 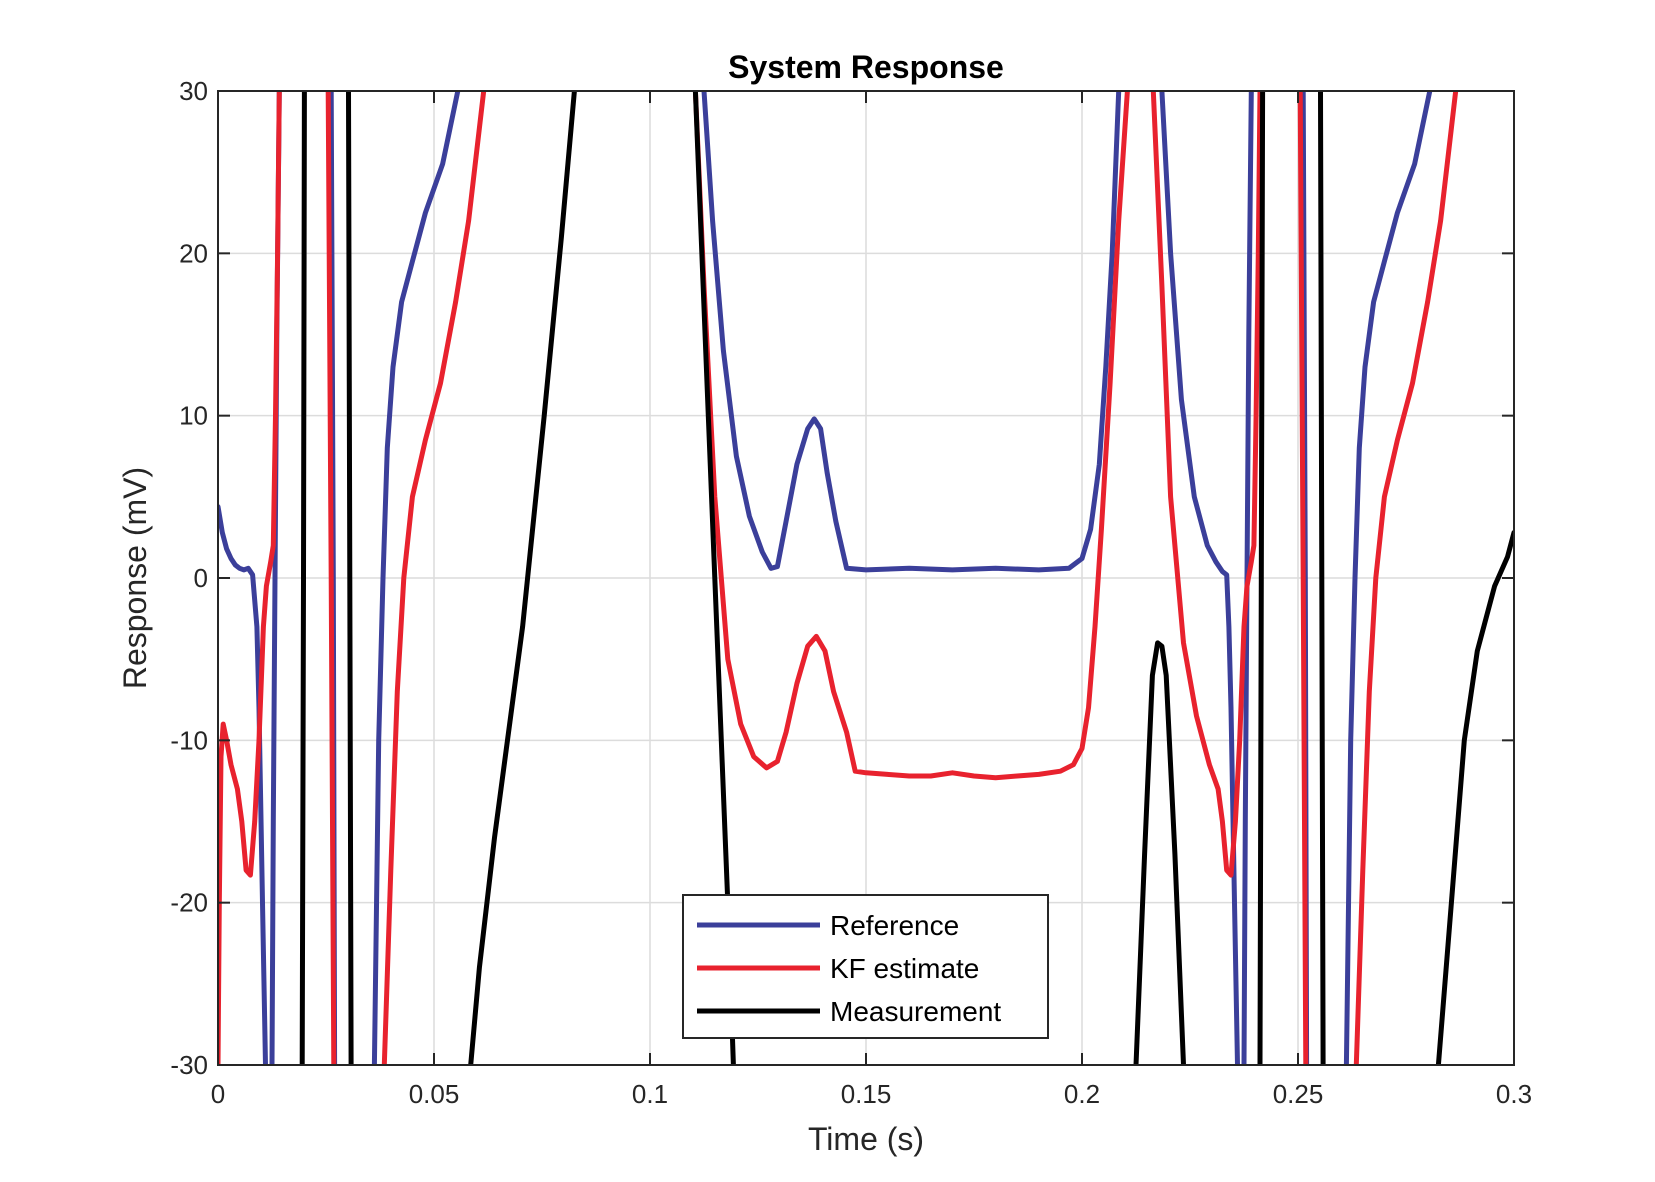 What do you see at coordinates (218, 1094) in the screenshot?
I see `x-tick-label: 0` at bounding box center [218, 1094].